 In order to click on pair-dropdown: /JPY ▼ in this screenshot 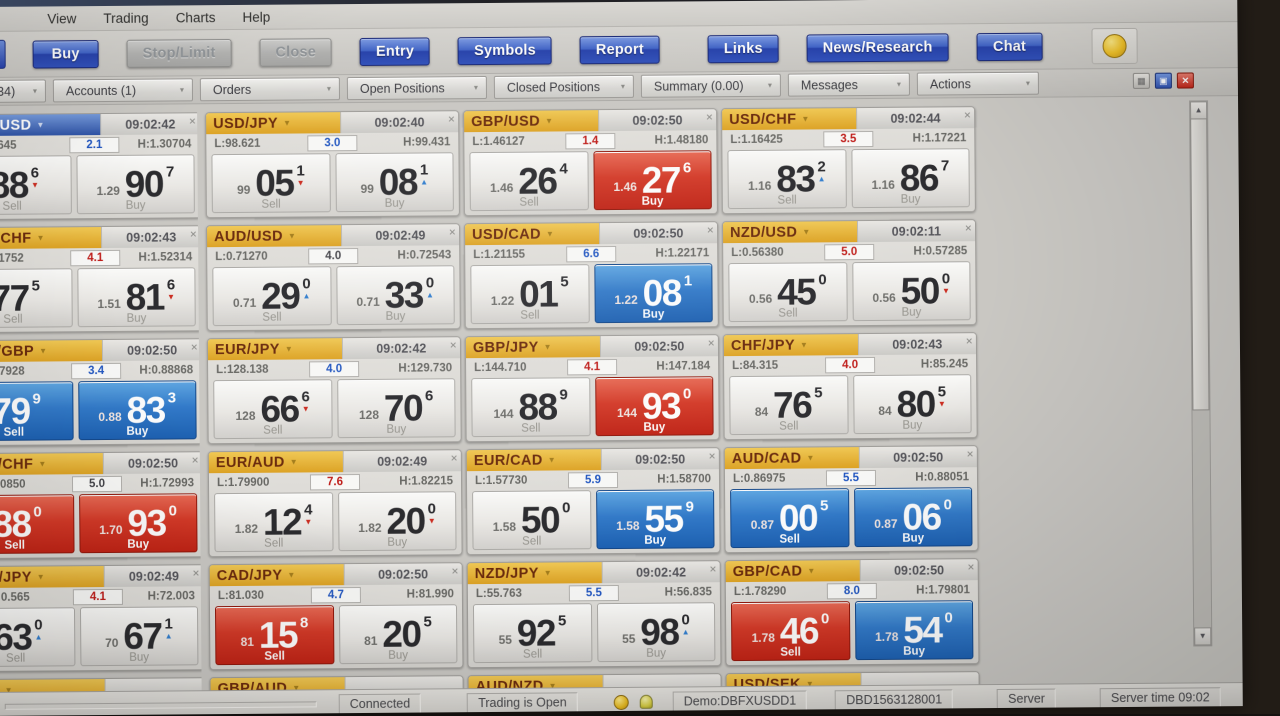, I will do `click(52, 577)`.